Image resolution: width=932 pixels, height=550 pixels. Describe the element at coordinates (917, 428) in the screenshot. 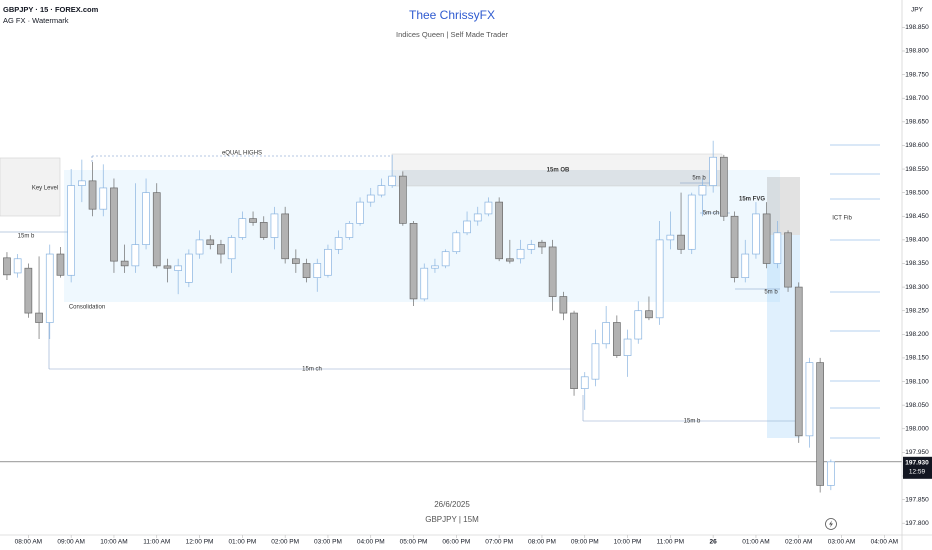

I see `y-tick-label: 198.000` at that location.